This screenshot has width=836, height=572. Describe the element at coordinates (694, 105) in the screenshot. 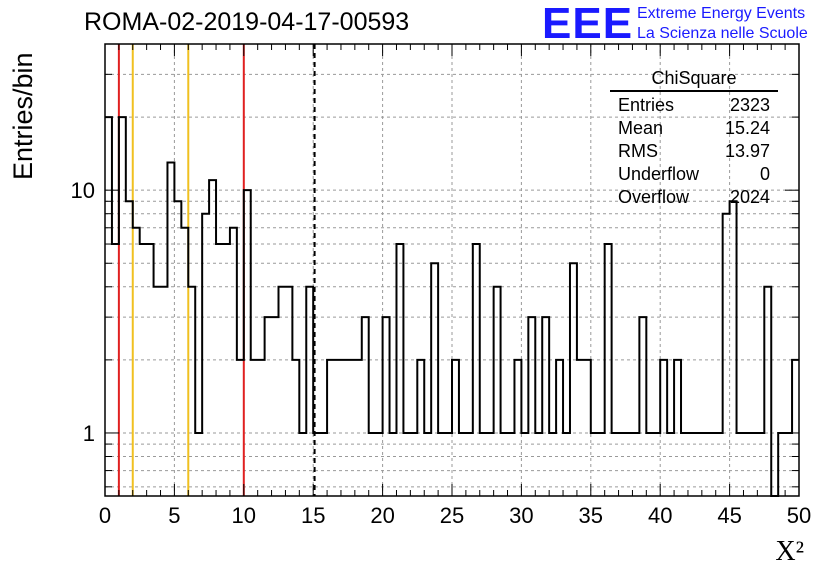

I see `stats-row-entries: Entries 2323` at that location.